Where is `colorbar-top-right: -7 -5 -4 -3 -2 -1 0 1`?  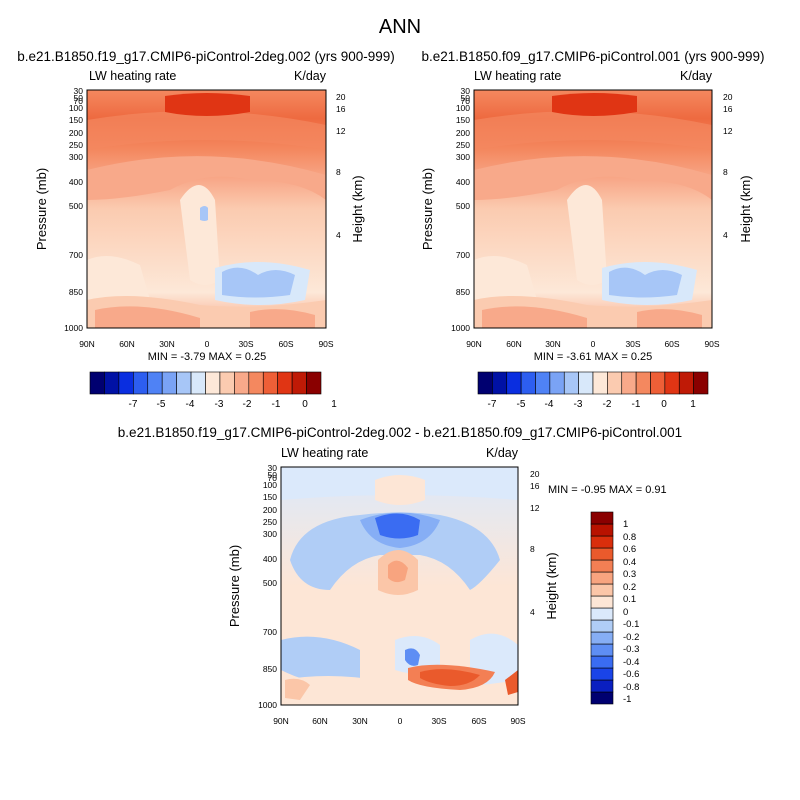
colorbar-top-right: -7 -5 -4 -3 -2 -1 0 1 is located at coordinates (593, 390).